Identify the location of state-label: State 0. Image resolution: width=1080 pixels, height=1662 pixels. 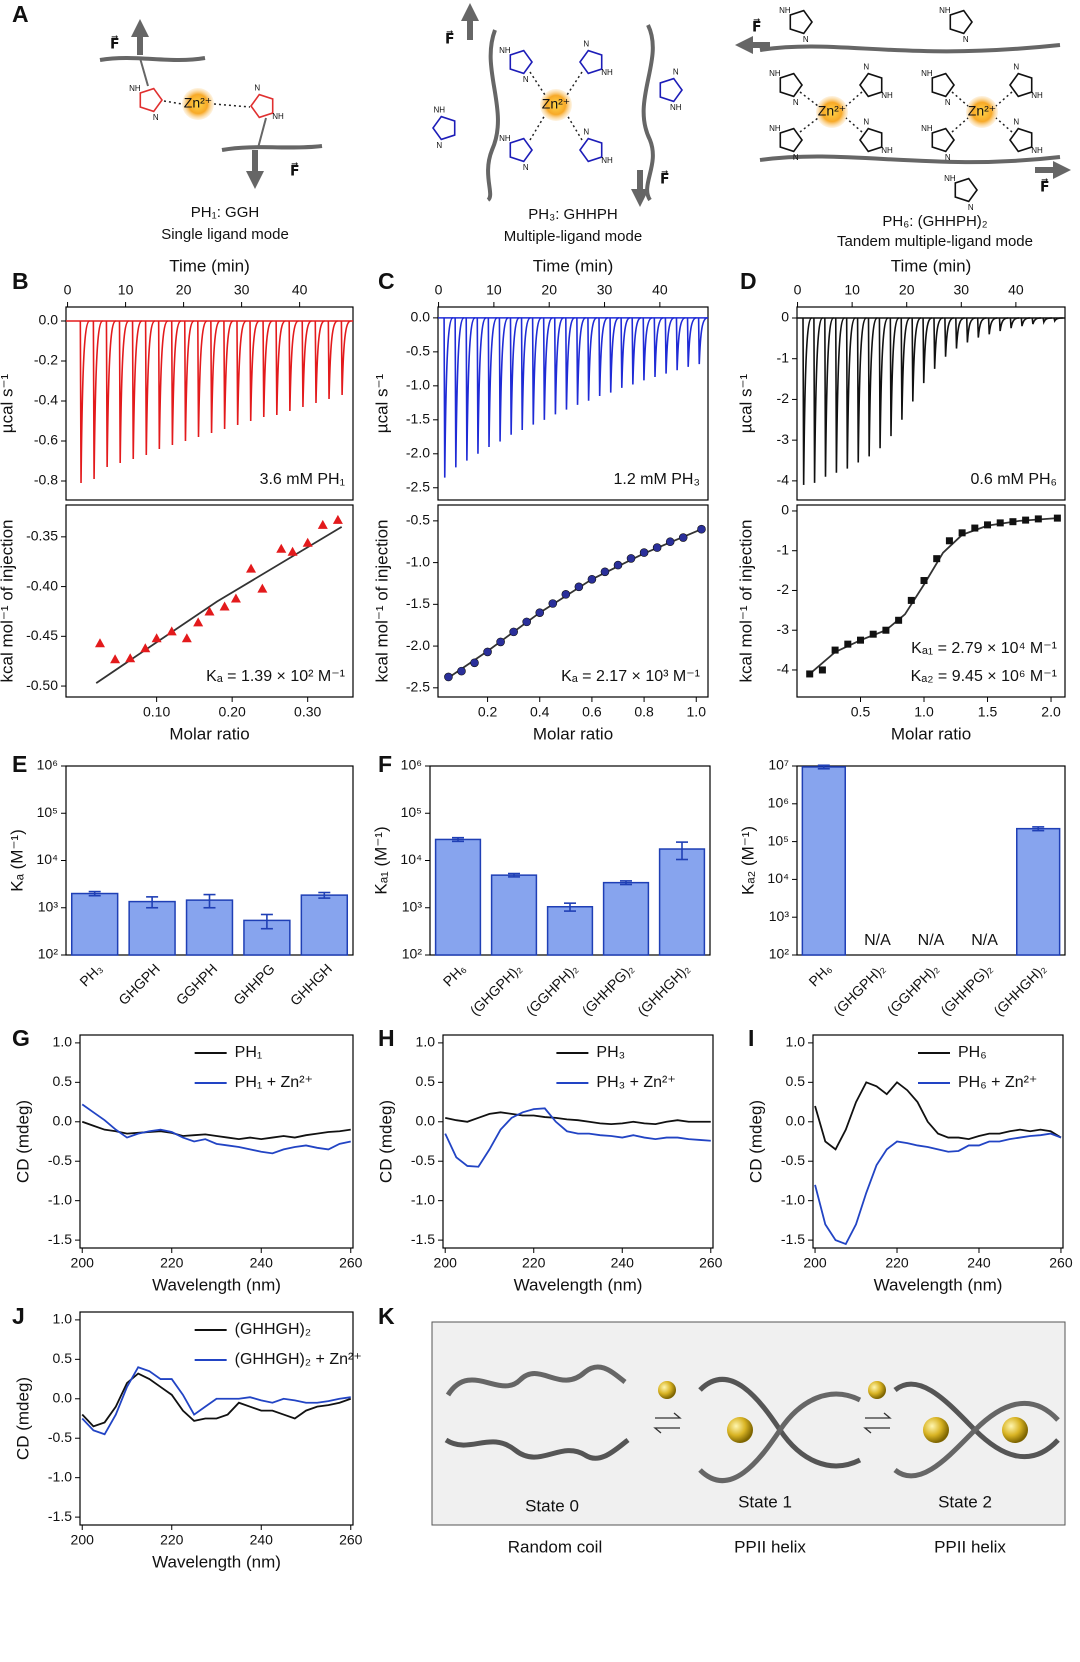
(552, 1505).